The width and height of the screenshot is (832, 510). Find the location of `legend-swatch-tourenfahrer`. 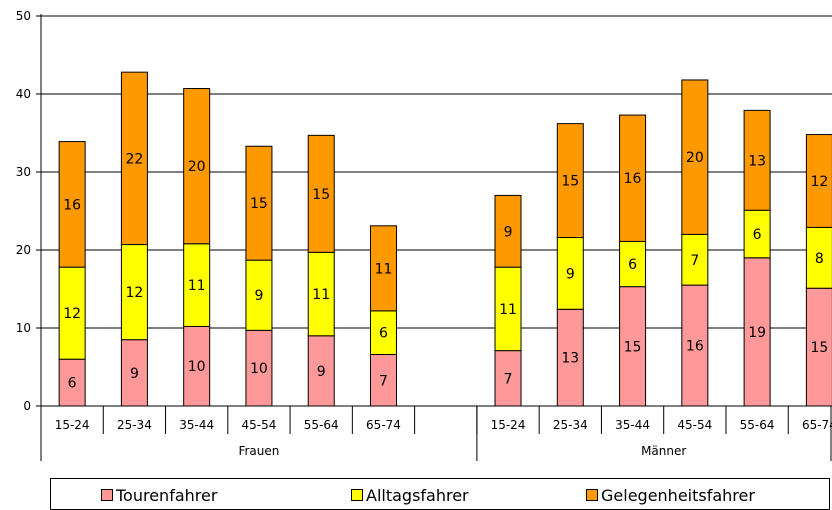

legend-swatch-tourenfahrer is located at coordinates (107, 495).